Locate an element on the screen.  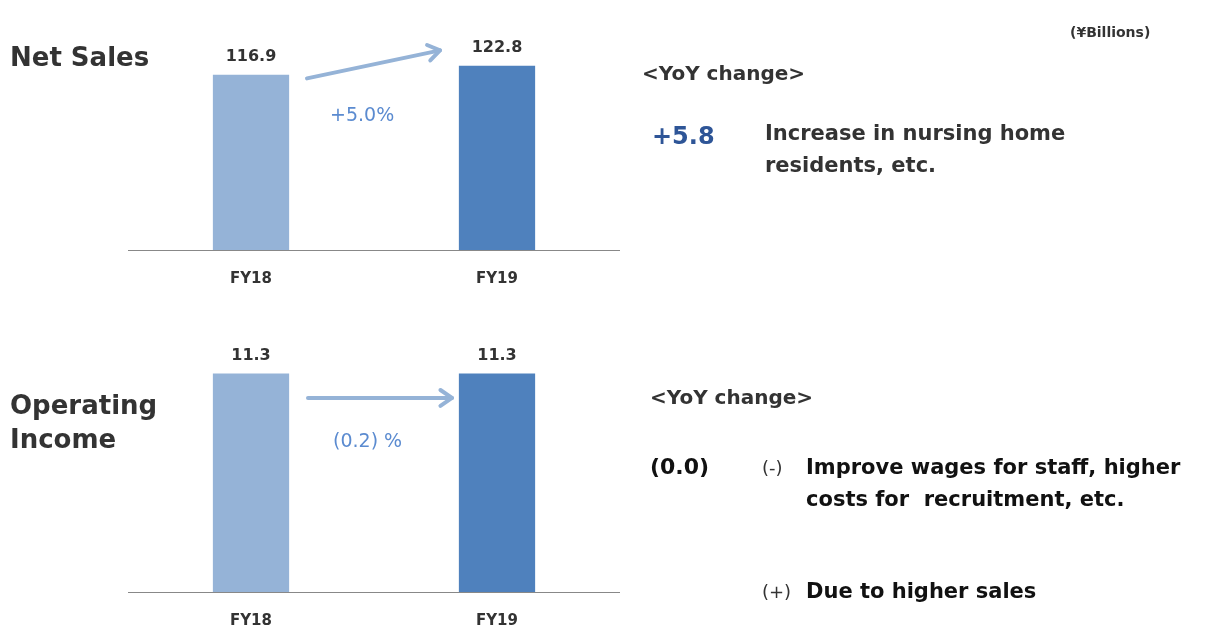
text: Due to higher sales is located at coordinates (921, 591).